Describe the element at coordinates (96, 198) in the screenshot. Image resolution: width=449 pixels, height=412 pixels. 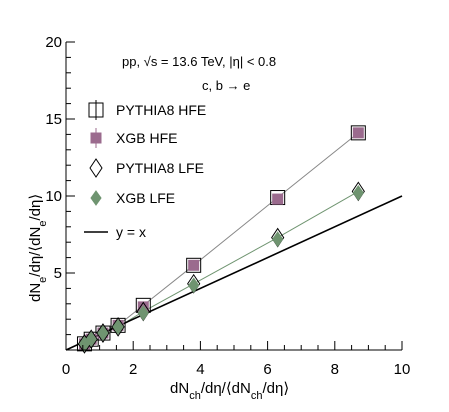
I see `legend-symbol-xgb-lfe` at that location.